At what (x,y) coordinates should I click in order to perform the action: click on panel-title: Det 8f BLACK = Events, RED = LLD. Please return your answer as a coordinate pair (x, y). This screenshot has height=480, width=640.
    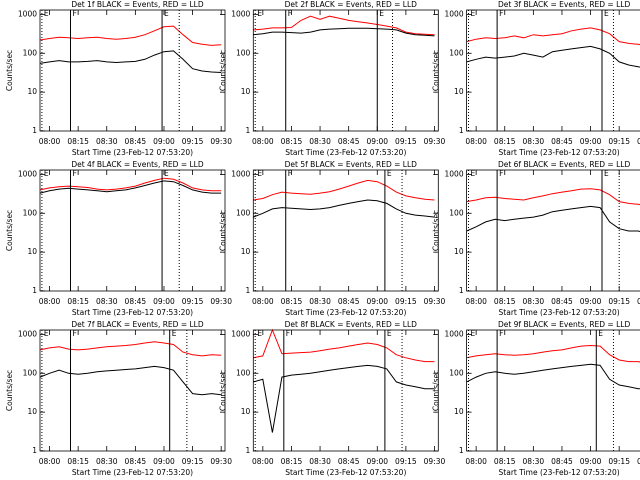
    Looking at the image, I should click on (351, 324).